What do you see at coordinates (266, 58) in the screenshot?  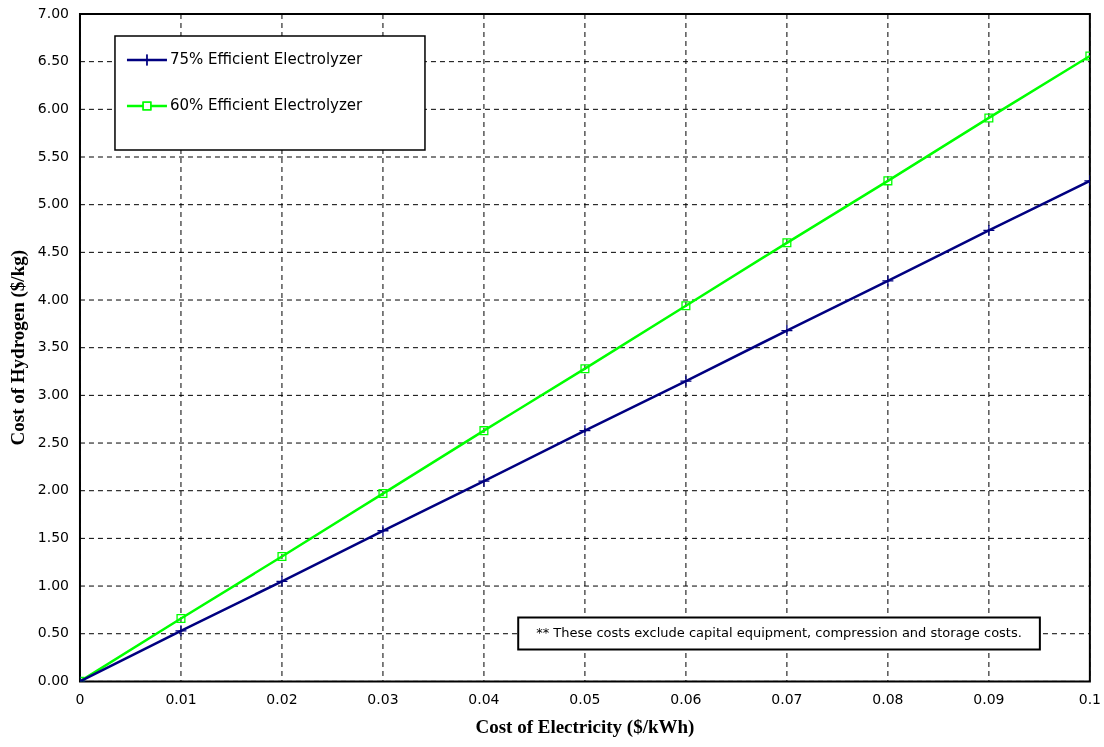 I see `legend-label: 75% Efficient Electrolyzer` at bounding box center [266, 58].